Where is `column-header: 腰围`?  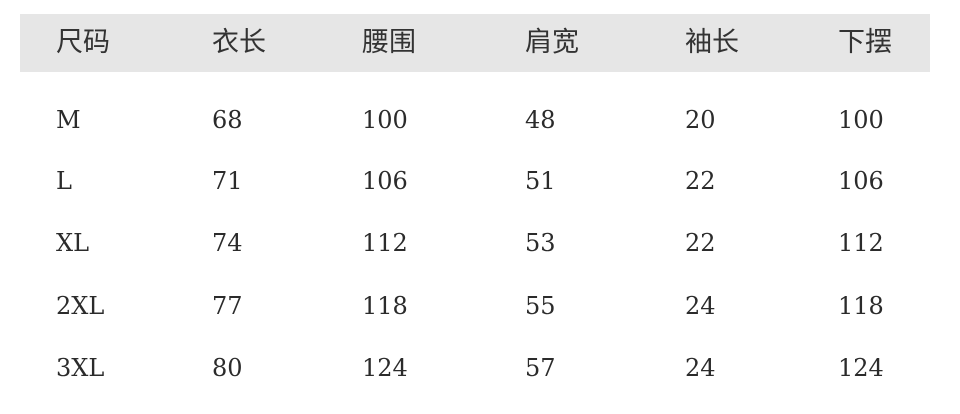
column-header: 腰围 is located at coordinates (389, 42).